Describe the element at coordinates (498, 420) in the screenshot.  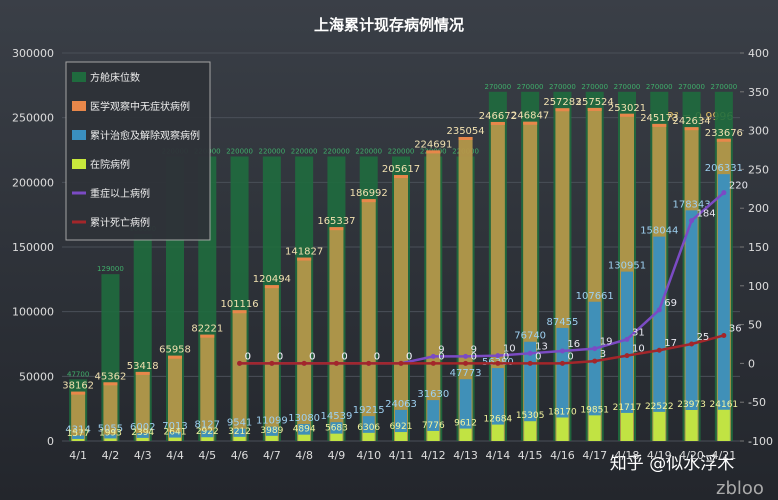
I see `data-label: 12684` at that location.